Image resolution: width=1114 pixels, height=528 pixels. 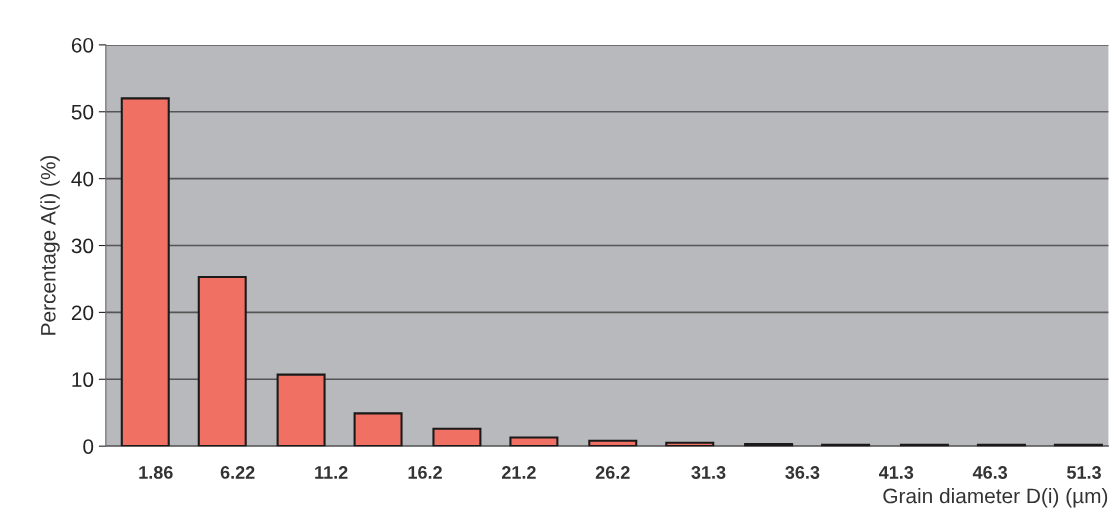 What do you see at coordinates (82, 313) in the screenshot?
I see `y-tick-label: 20` at bounding box center [82, 313].